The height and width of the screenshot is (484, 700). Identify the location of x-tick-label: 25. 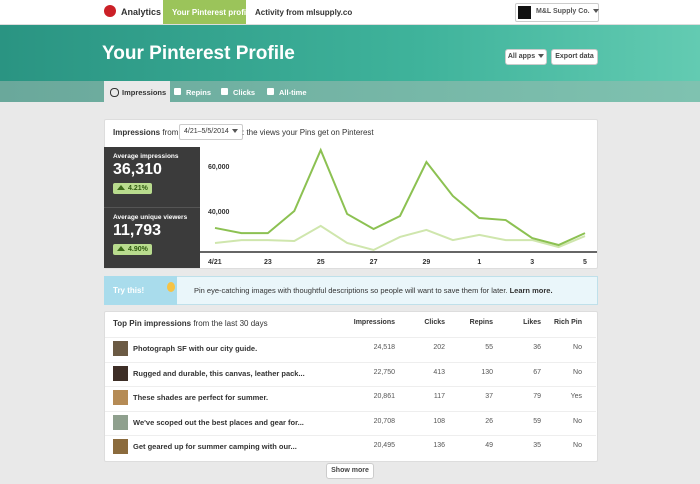
(321, 262).